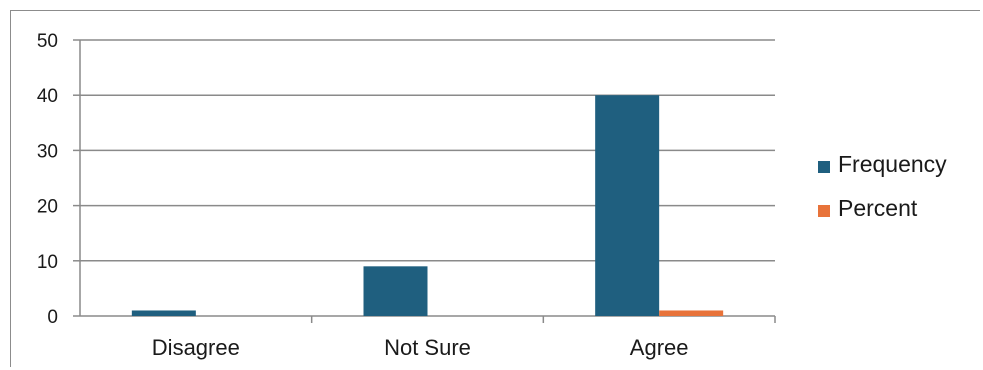 The width and height of the screenshot is (983, 370). What do you see at coordinates (627, 205) in the screenshot?
I see `bar-frequency-agree` at bounding box center [627, 205].